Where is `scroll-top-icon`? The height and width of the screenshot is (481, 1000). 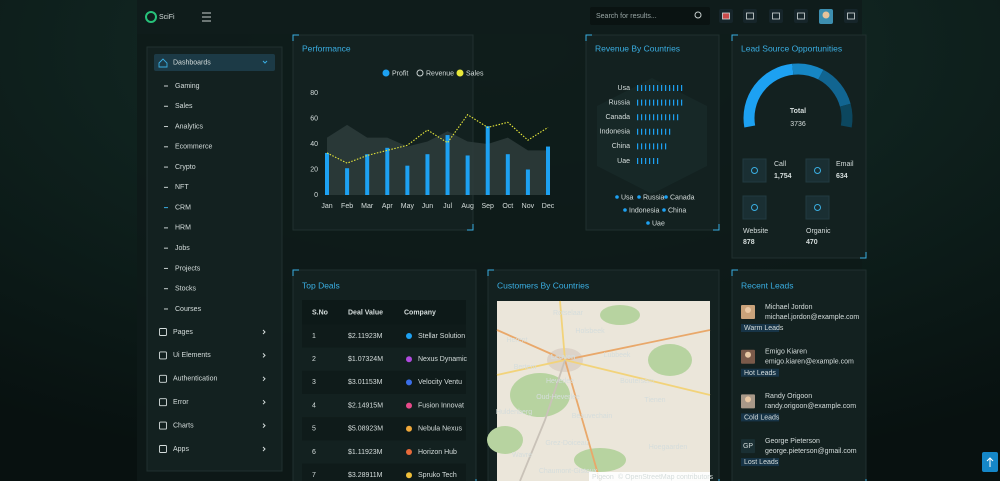 scroll-top-icon is located at coordinates (990, 462).